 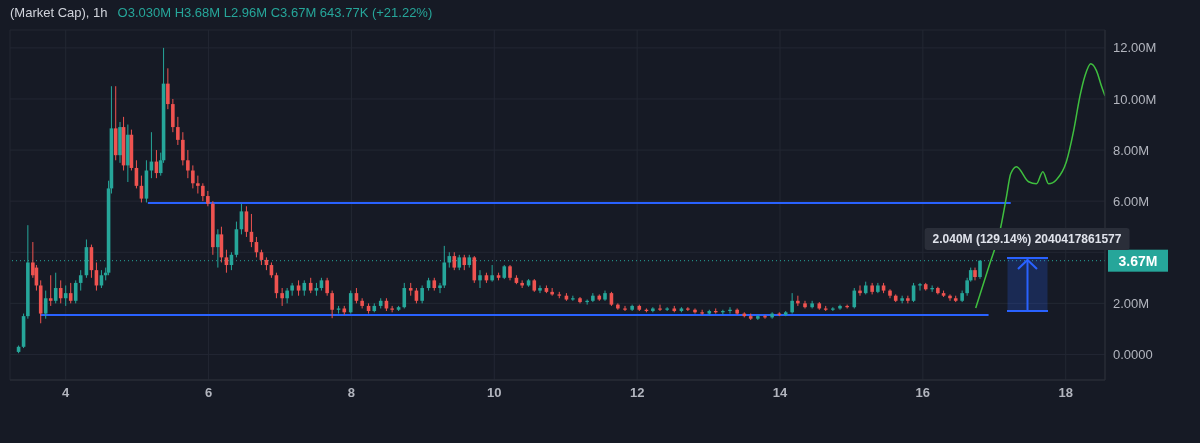 I want to click on x-tick-label: 18, so click(x=1065, y=393).